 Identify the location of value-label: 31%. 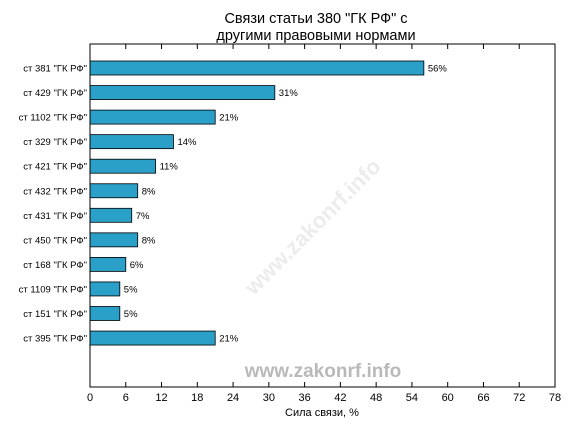
(289, 93).